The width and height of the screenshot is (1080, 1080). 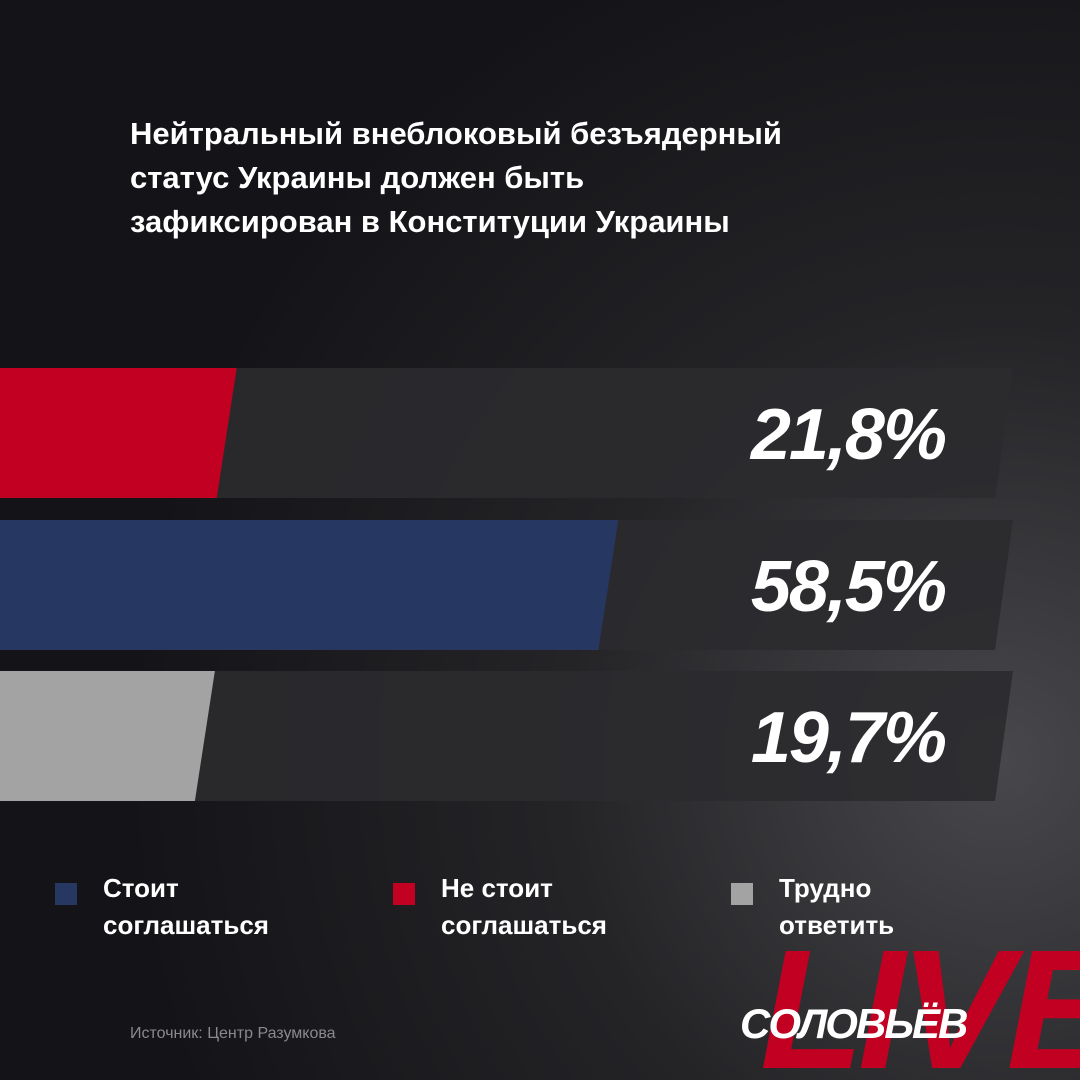 I want to click on logo-name: СОЛОВЬЁВ, so click(x=854, y=1023).